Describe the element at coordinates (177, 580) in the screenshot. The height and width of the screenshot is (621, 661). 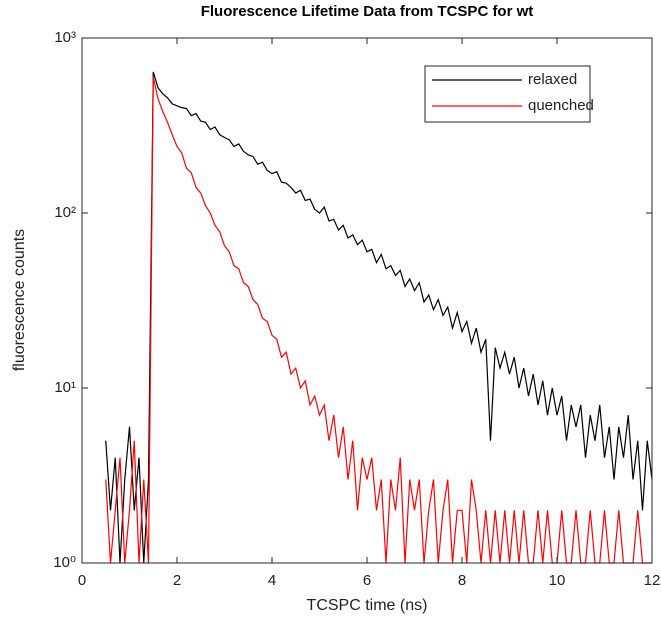
I see `x-tick-label: 2` at that location.